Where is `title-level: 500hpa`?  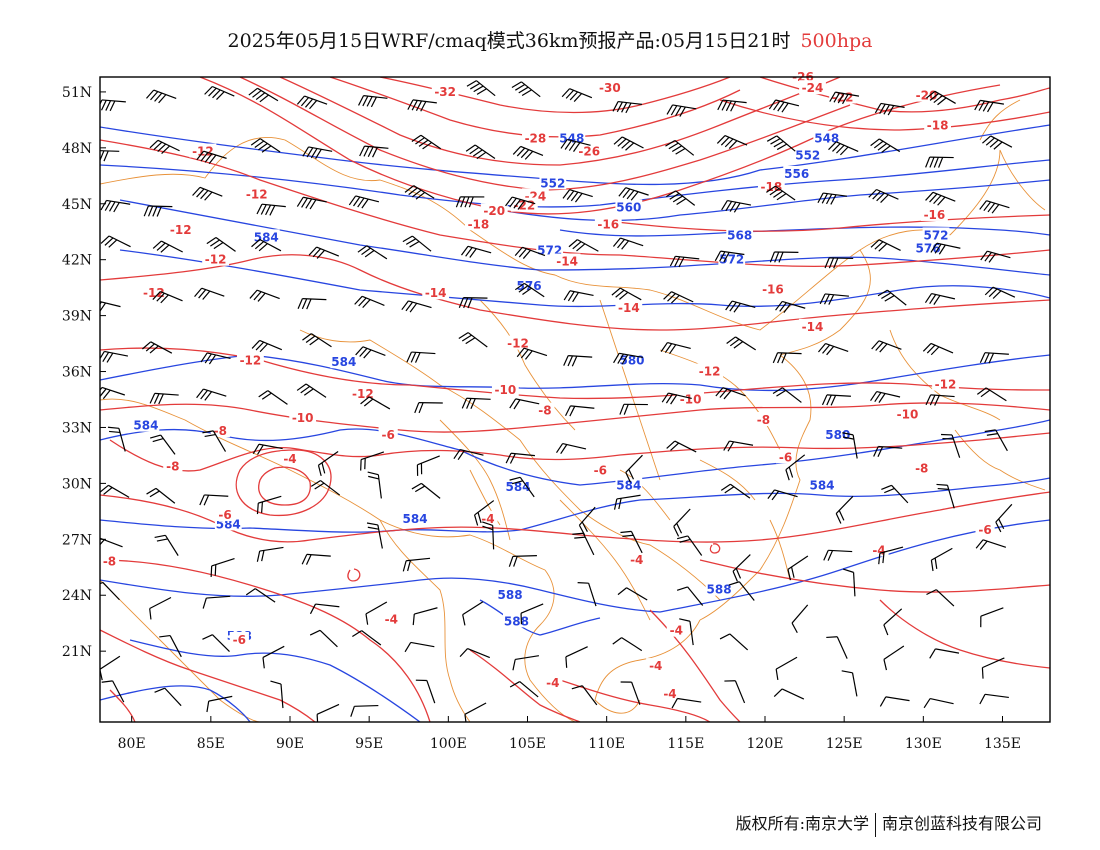 title-level: 500hpa is located at coordinates (836, 41).